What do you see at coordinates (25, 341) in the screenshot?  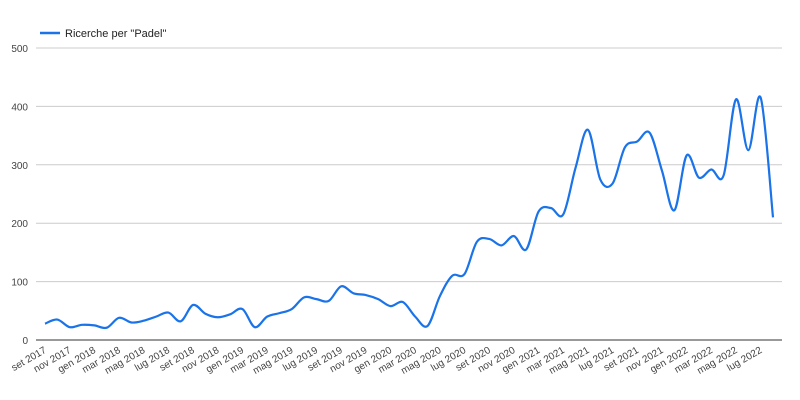 I see `y-tick-label: 0` at bounding box center [25, 341].